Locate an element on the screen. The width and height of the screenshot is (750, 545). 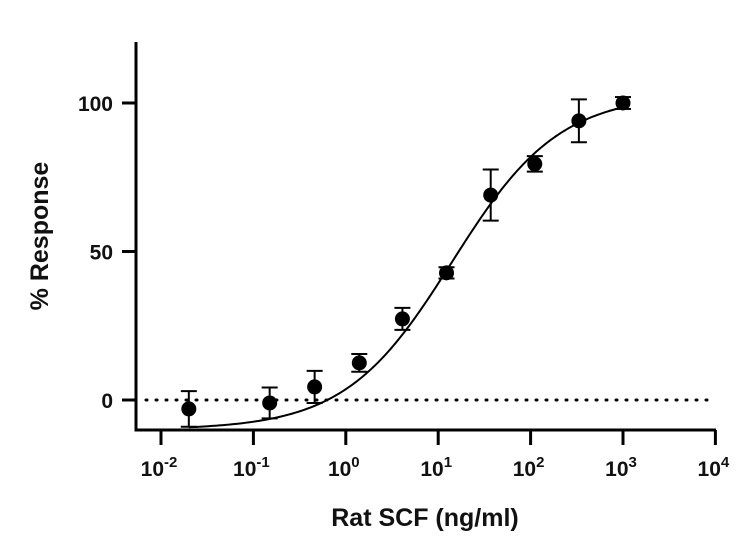
x-tick-label: 10¹ is located at coordinates (436, 467).